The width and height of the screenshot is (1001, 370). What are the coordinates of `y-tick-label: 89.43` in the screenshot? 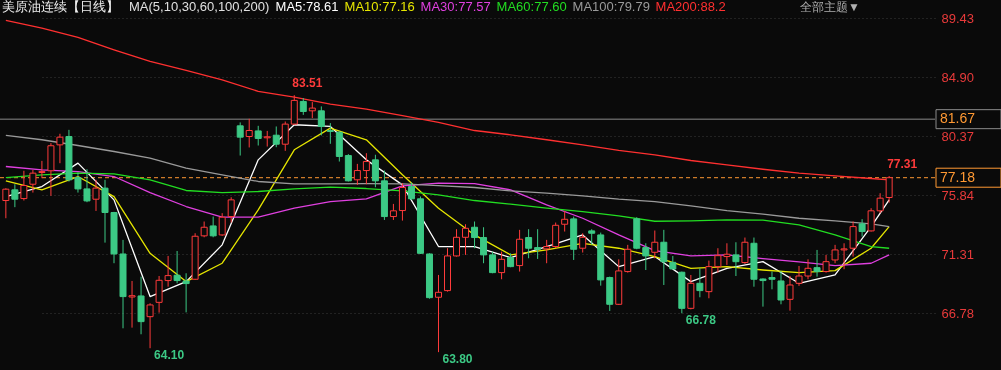 It's located at (958, 18).